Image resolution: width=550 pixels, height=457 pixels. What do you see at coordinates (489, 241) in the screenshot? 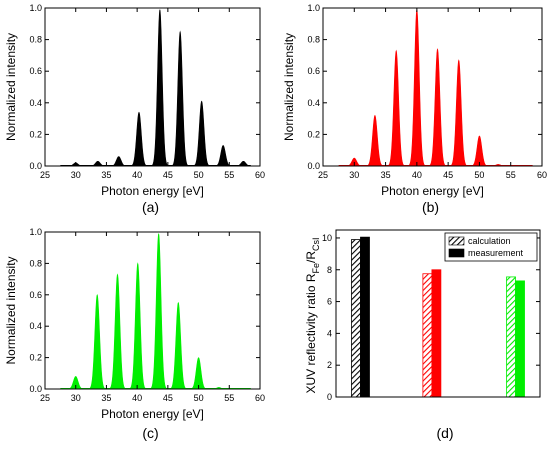
I see `legend-label-calculation: calculation` at bounding box center [489, 241].